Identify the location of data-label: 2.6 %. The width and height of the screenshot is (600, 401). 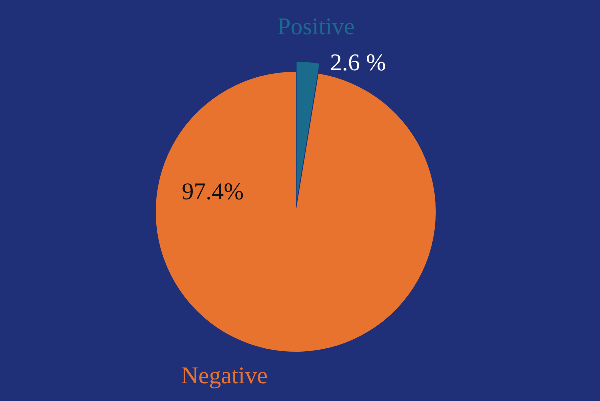
(358, 63).